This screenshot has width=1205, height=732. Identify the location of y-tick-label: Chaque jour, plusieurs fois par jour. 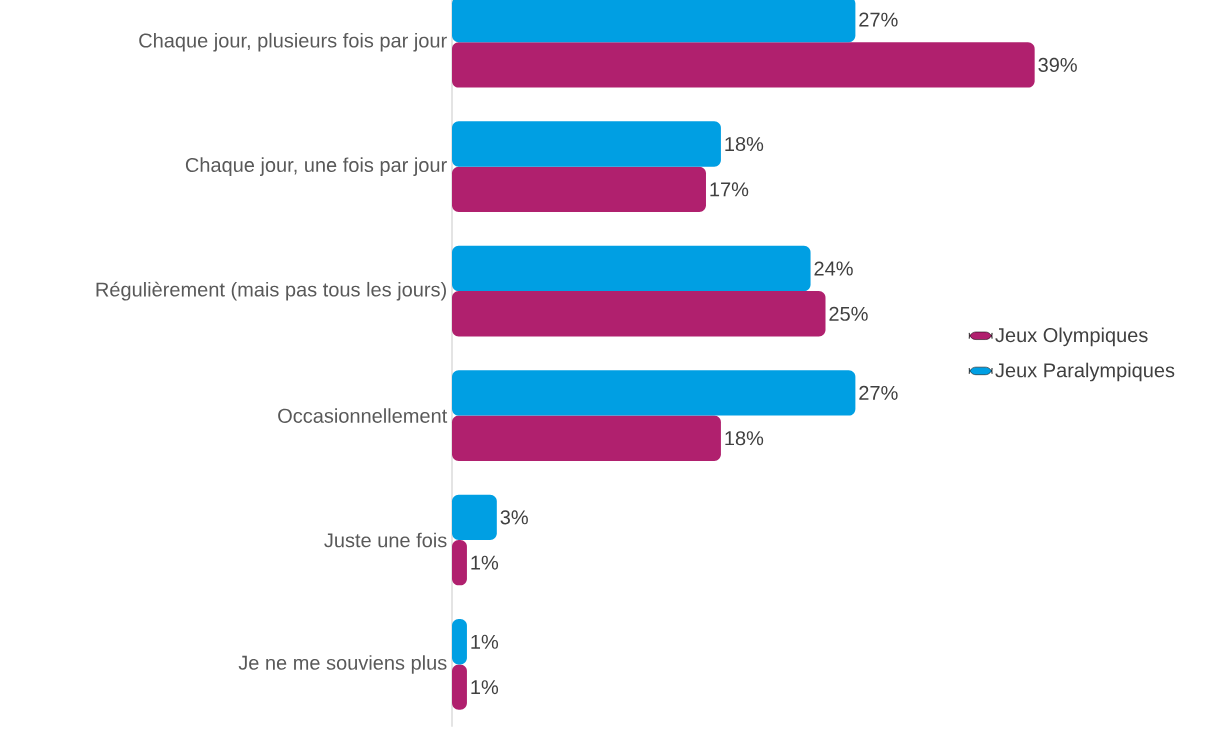
(293, 42).